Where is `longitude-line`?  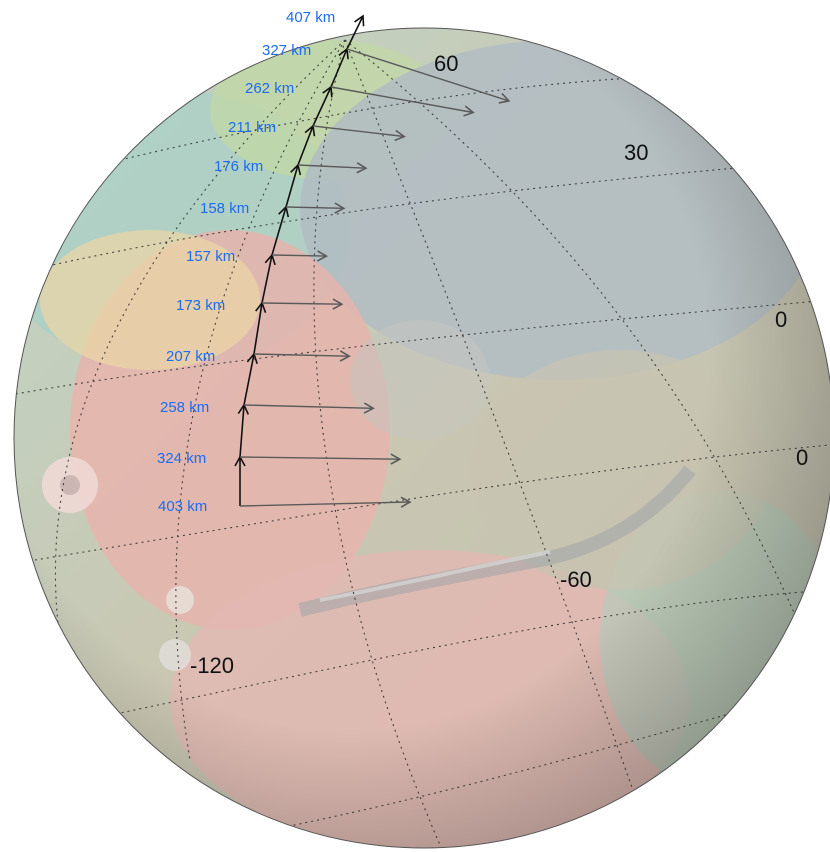
longitude-line is located at coordinates (377, 442).